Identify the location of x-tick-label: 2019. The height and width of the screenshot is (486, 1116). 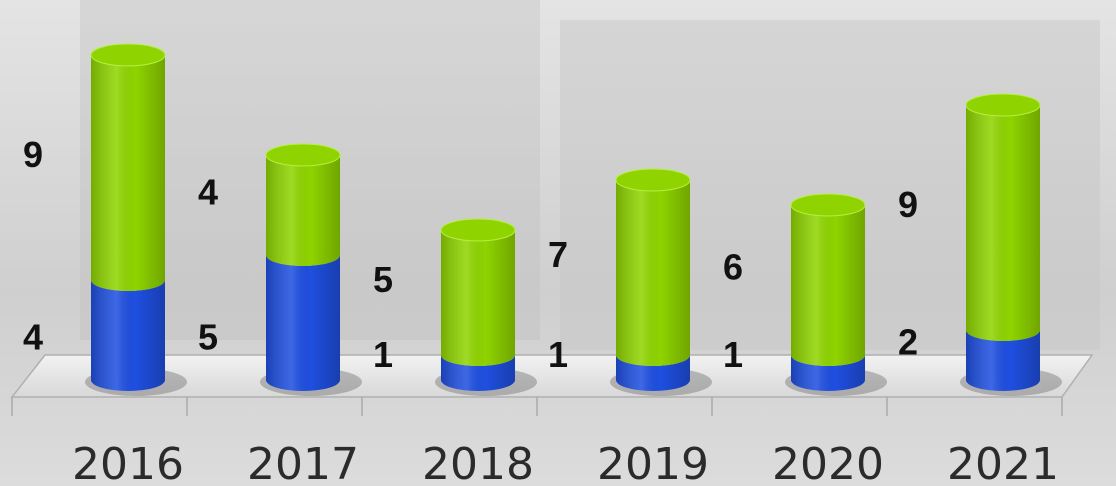
(653, 462).